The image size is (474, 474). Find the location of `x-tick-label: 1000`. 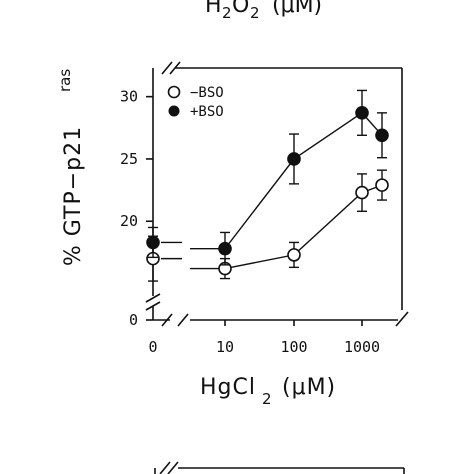

x-tick-label: 1000 is located at coordinates (362, 347).